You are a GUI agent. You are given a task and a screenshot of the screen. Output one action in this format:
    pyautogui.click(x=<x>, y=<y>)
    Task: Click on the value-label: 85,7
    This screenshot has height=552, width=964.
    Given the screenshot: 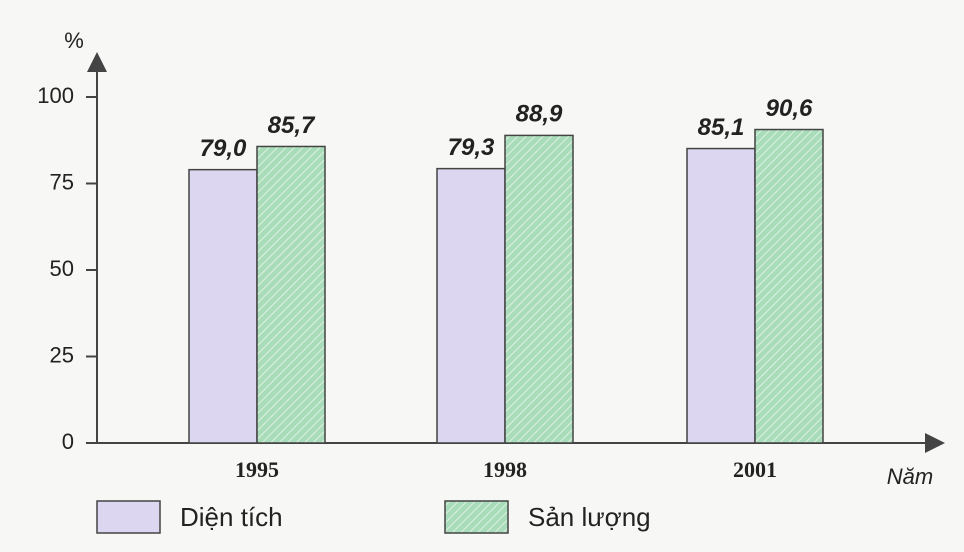 What is the action you would take?
    pyautogui.click(x=292, y=125)
    